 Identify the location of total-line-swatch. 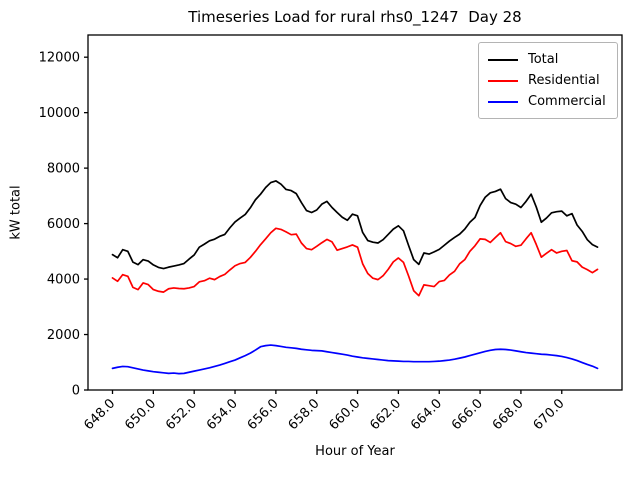
(503, 59).